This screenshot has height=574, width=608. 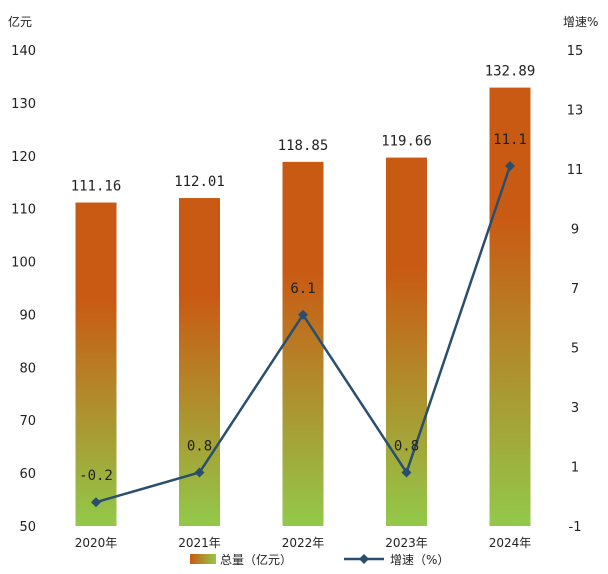 What do you see at coordinates (27, 368) in the screenshot?
I see `left-tick-label: 80` at bounding box center [27, 368].